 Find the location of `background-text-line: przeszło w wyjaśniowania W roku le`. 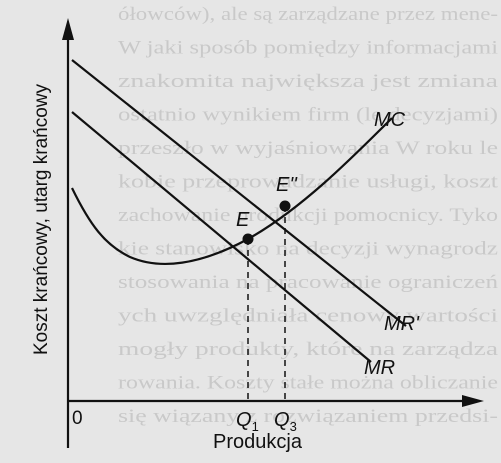

background-text-line: przeszło w wyjaśniowania W roku le is located at coordinates (308, 148).